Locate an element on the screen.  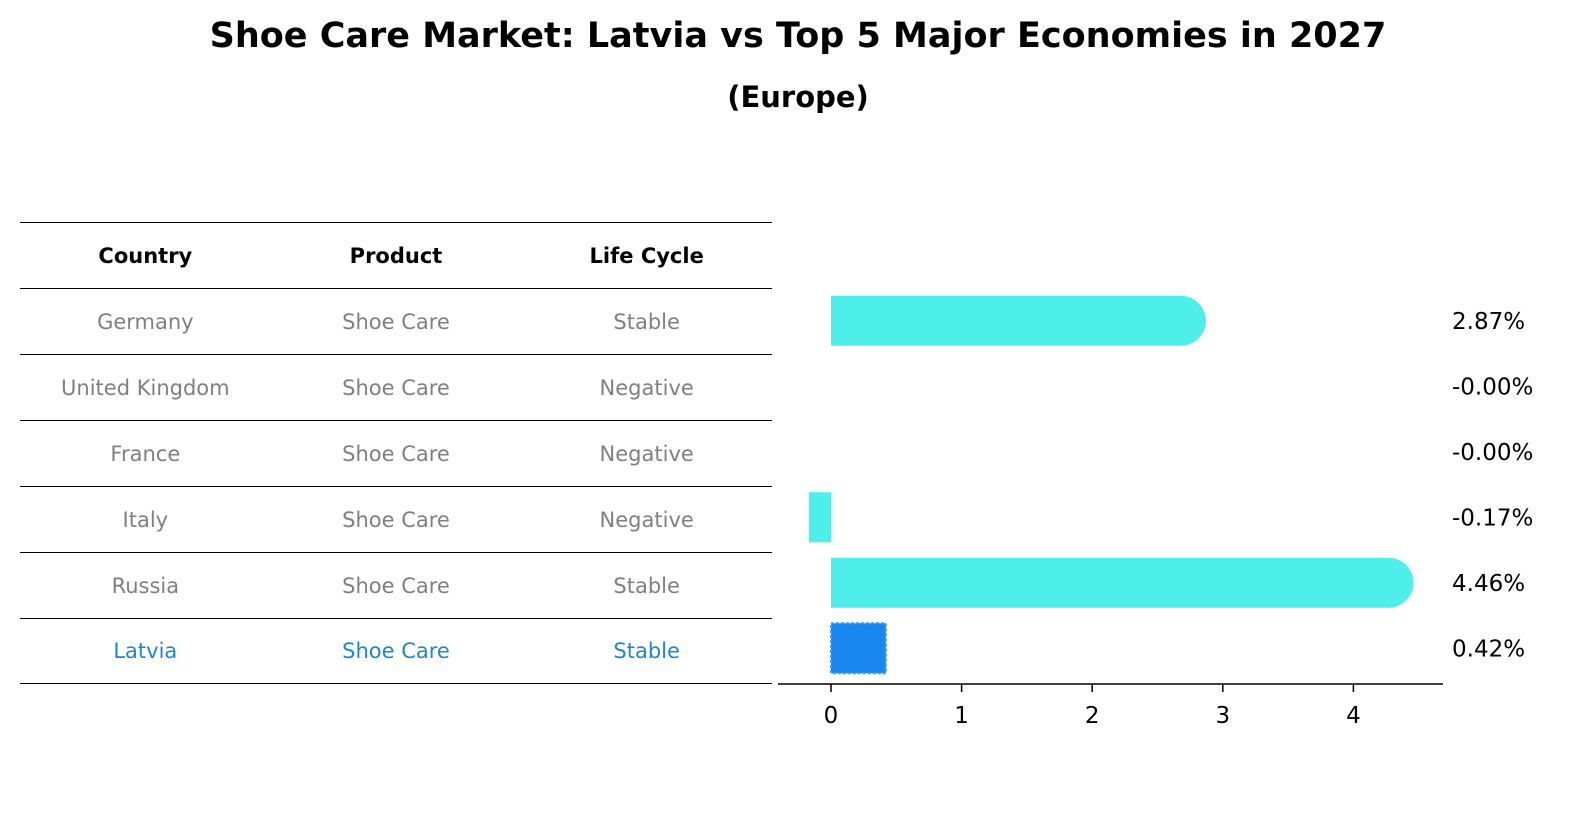
table-header-cell: Product is located at coordinates (396, 255).